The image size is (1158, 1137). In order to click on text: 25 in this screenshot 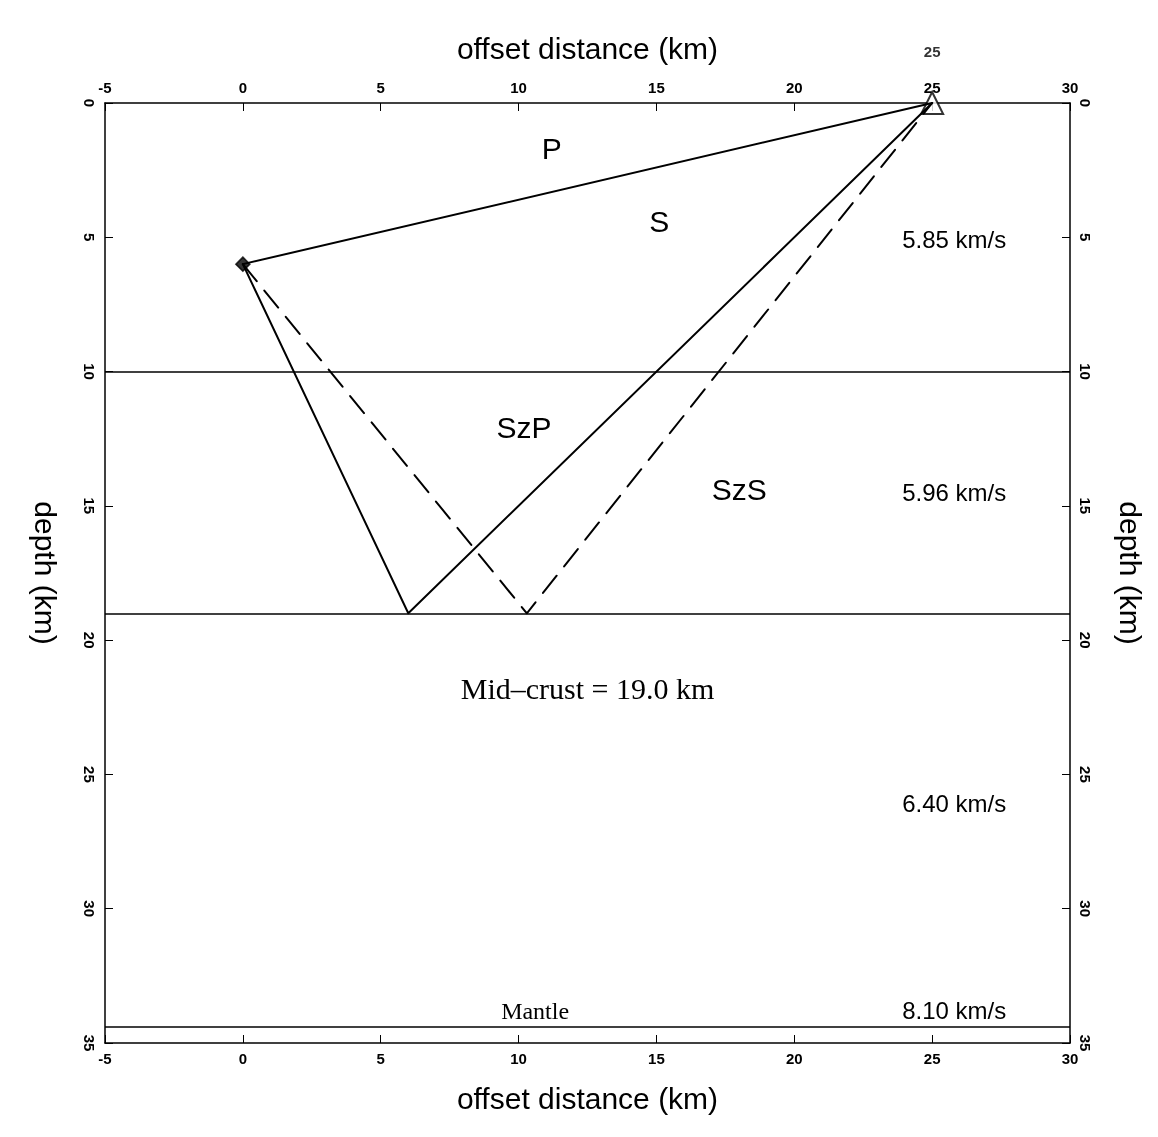, I will do `click(932, 51)`.